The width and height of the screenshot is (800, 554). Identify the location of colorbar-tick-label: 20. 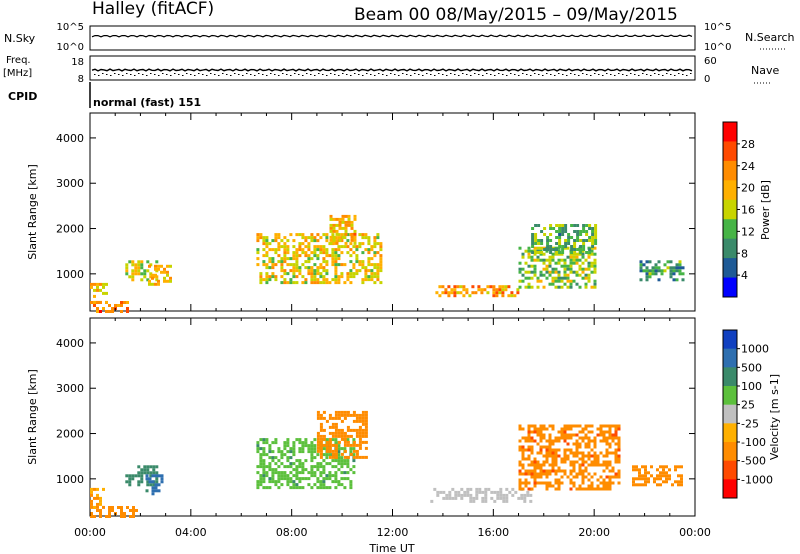
(748, 188).